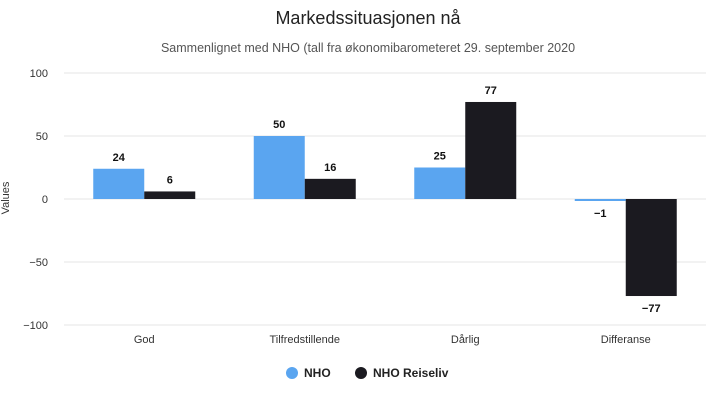  Describe the element at coordinates (465, 340) in the screenshot. I see `x-category-label: Dårlig` at that location.